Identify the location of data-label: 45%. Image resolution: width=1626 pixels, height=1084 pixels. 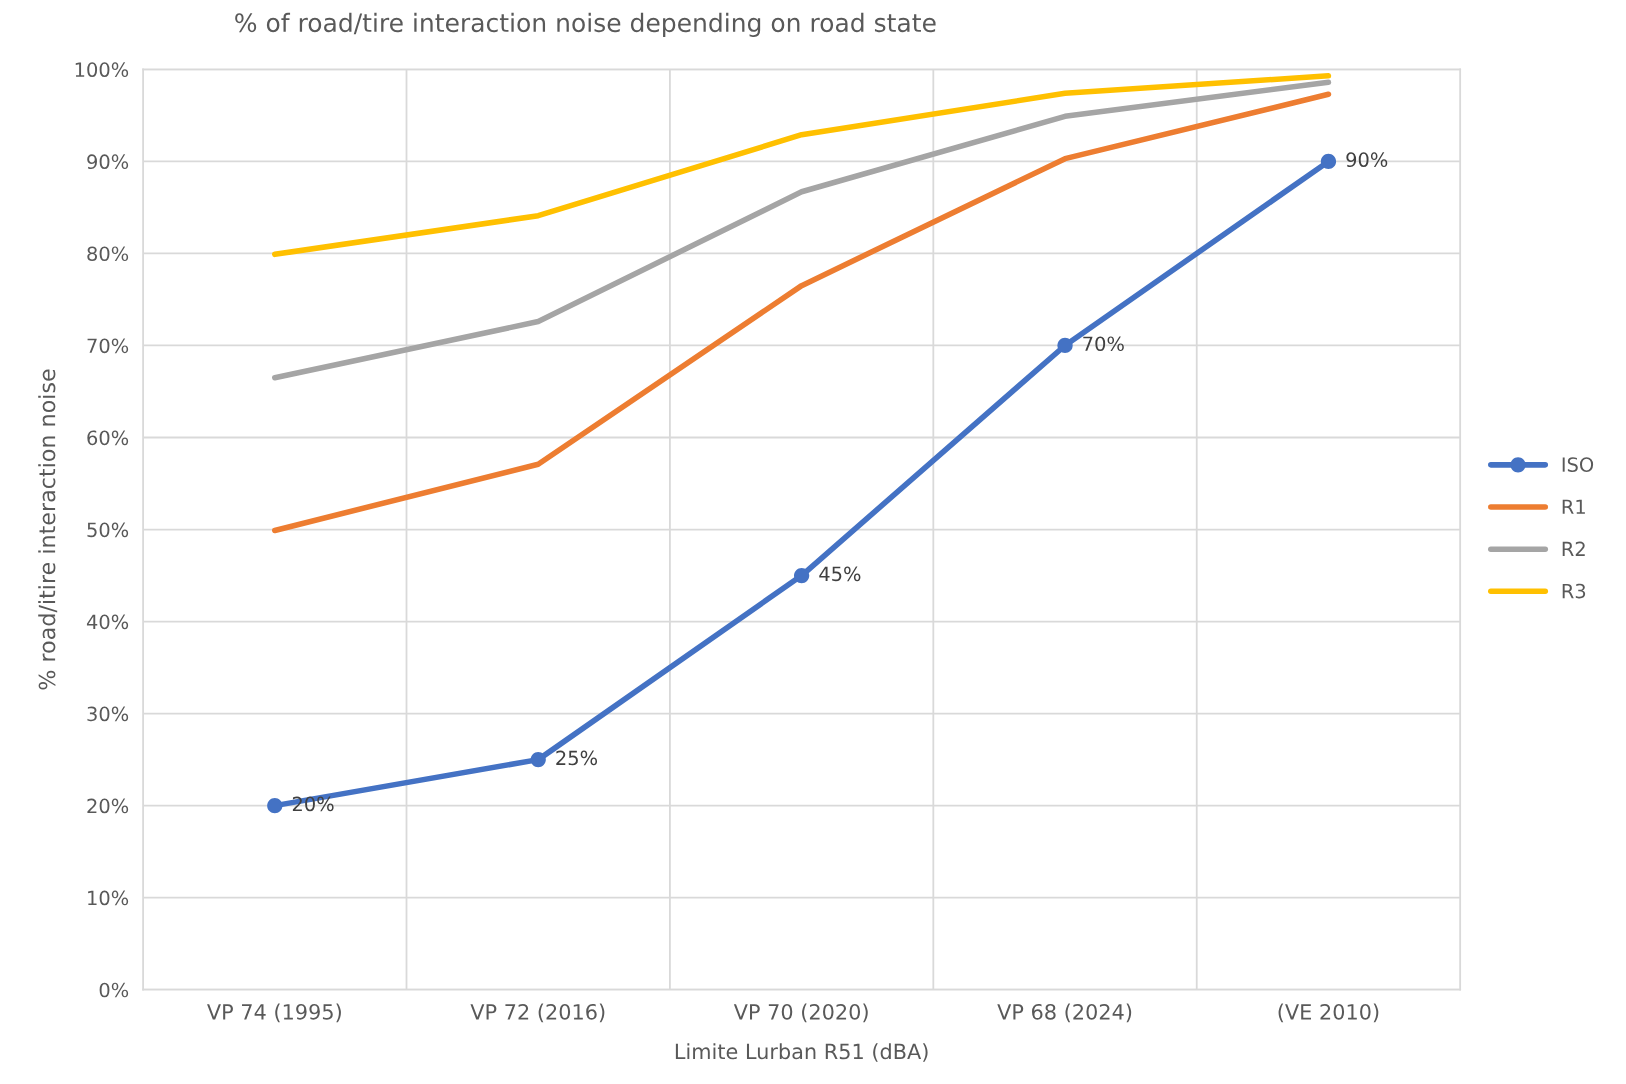
(840, 574).